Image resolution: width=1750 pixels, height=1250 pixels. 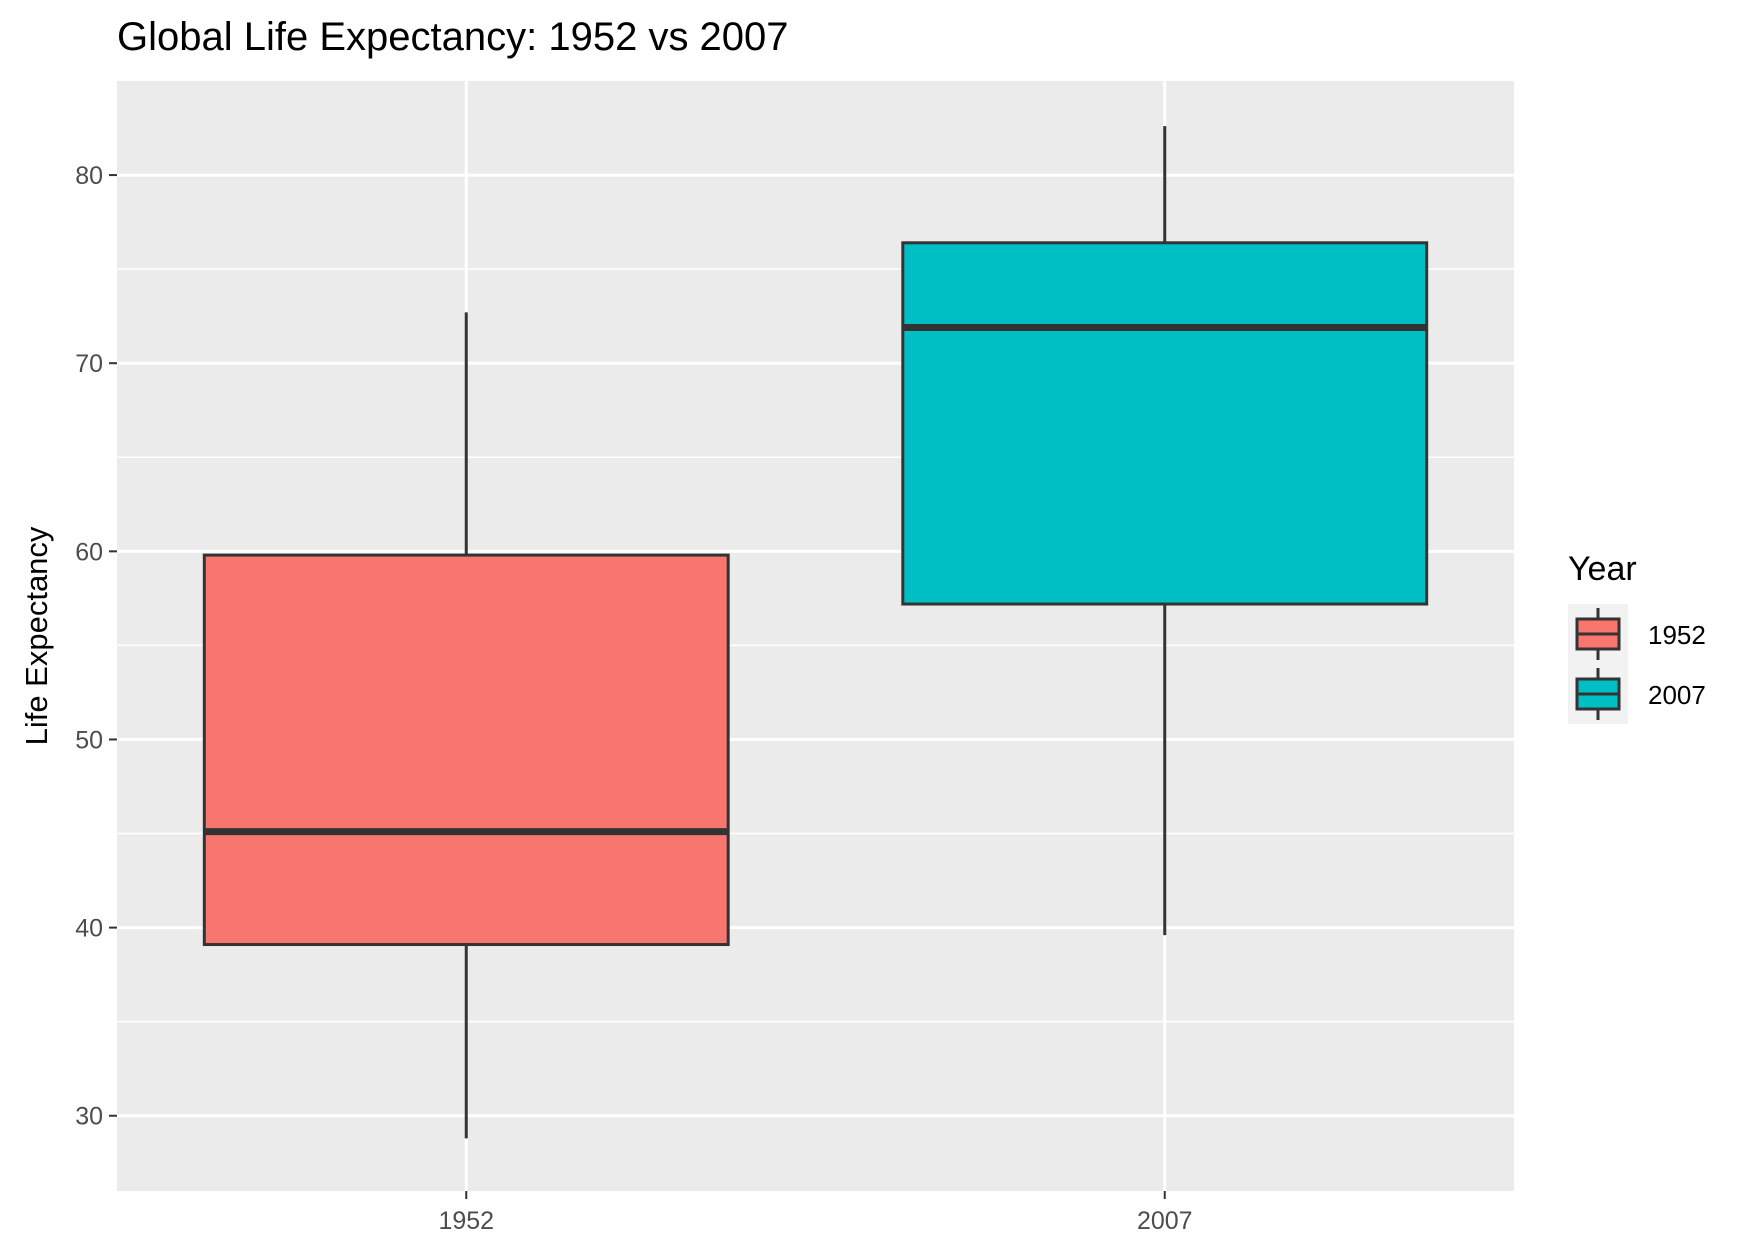 I want to click on y-tick-label: 70, so click(x=89, y=364).